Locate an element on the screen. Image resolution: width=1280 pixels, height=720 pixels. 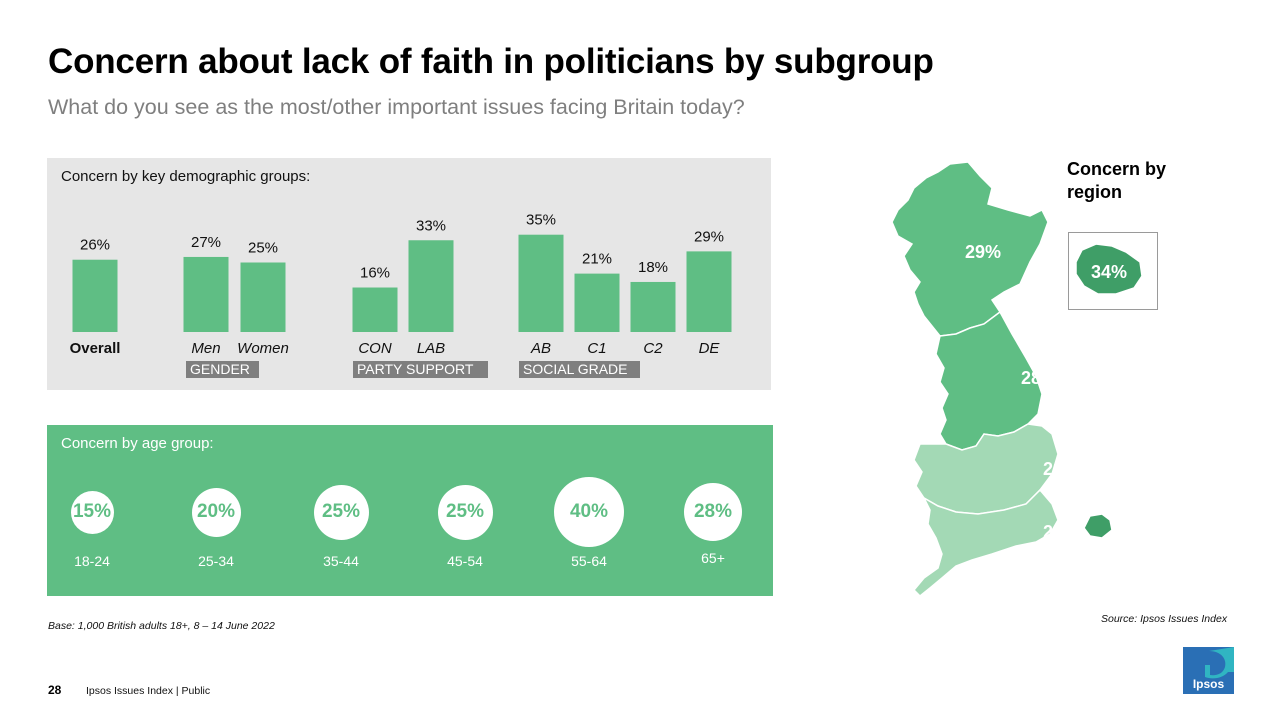
bar-value-label: 16% is located at coordinates (375, 273).